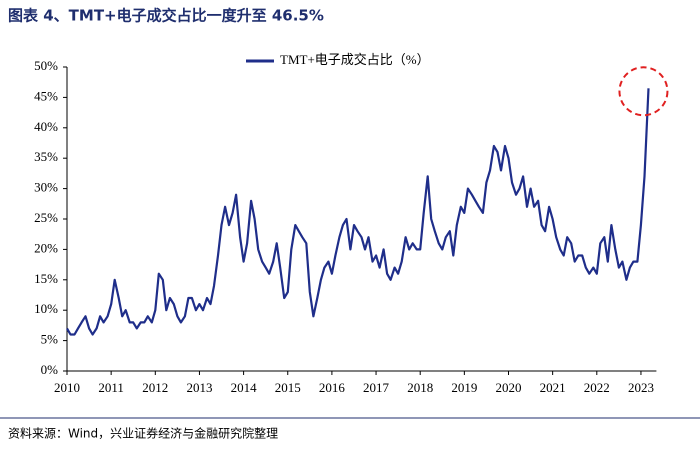  I want to click on chart-title: 图表 4、TMT+电子成交占比一度升至 46.5%, so click(166, 16).